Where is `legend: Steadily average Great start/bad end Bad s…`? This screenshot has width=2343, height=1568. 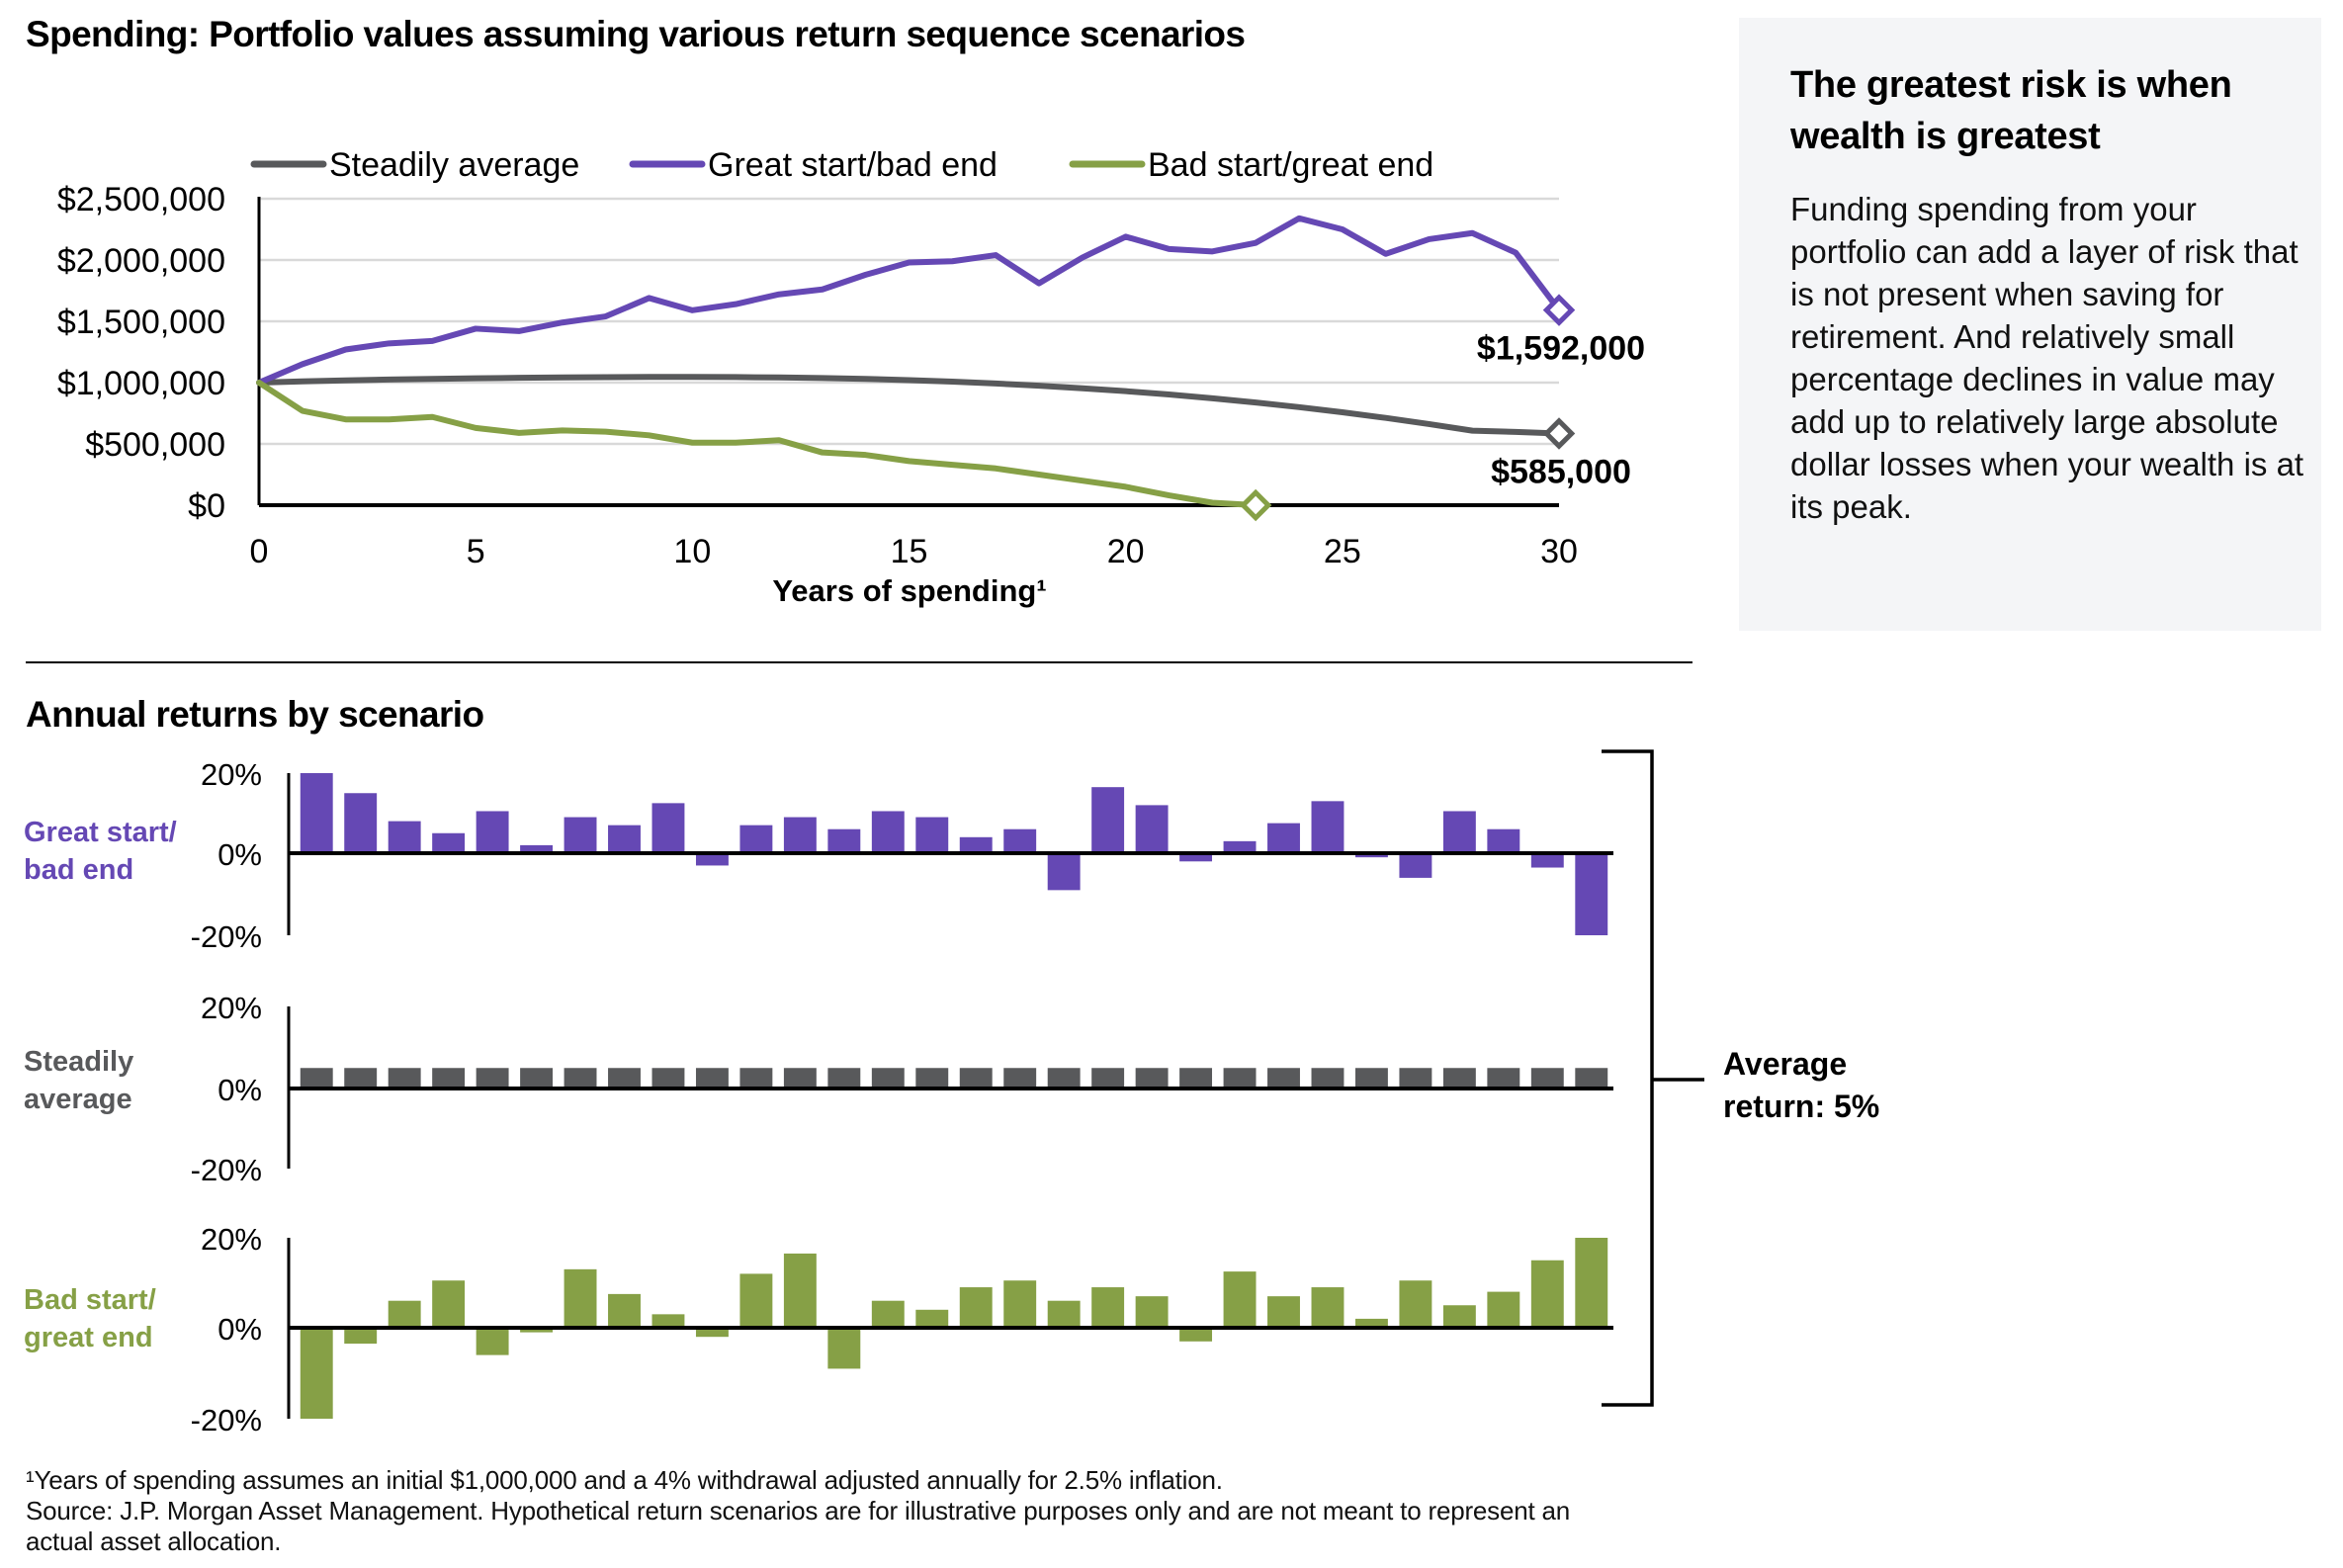 legend: Steadily average Great start/bad end Bad s… is located at coordinates (841, 165).